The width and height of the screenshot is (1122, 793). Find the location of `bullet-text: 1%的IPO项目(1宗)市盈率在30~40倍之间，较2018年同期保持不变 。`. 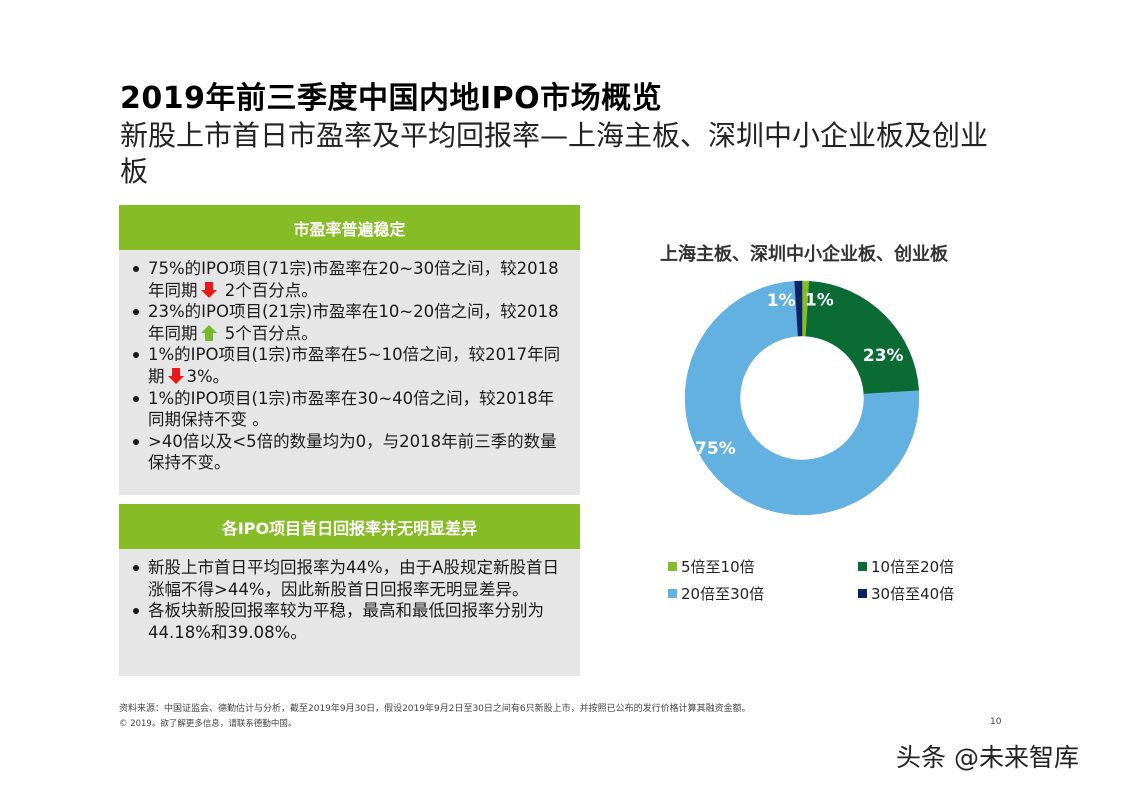

bullet-text: 1%的IPO项目(1宗)市盈率在30~40倍之间，较2018年同期保持不变 。 is located at coordinates (351, 409).